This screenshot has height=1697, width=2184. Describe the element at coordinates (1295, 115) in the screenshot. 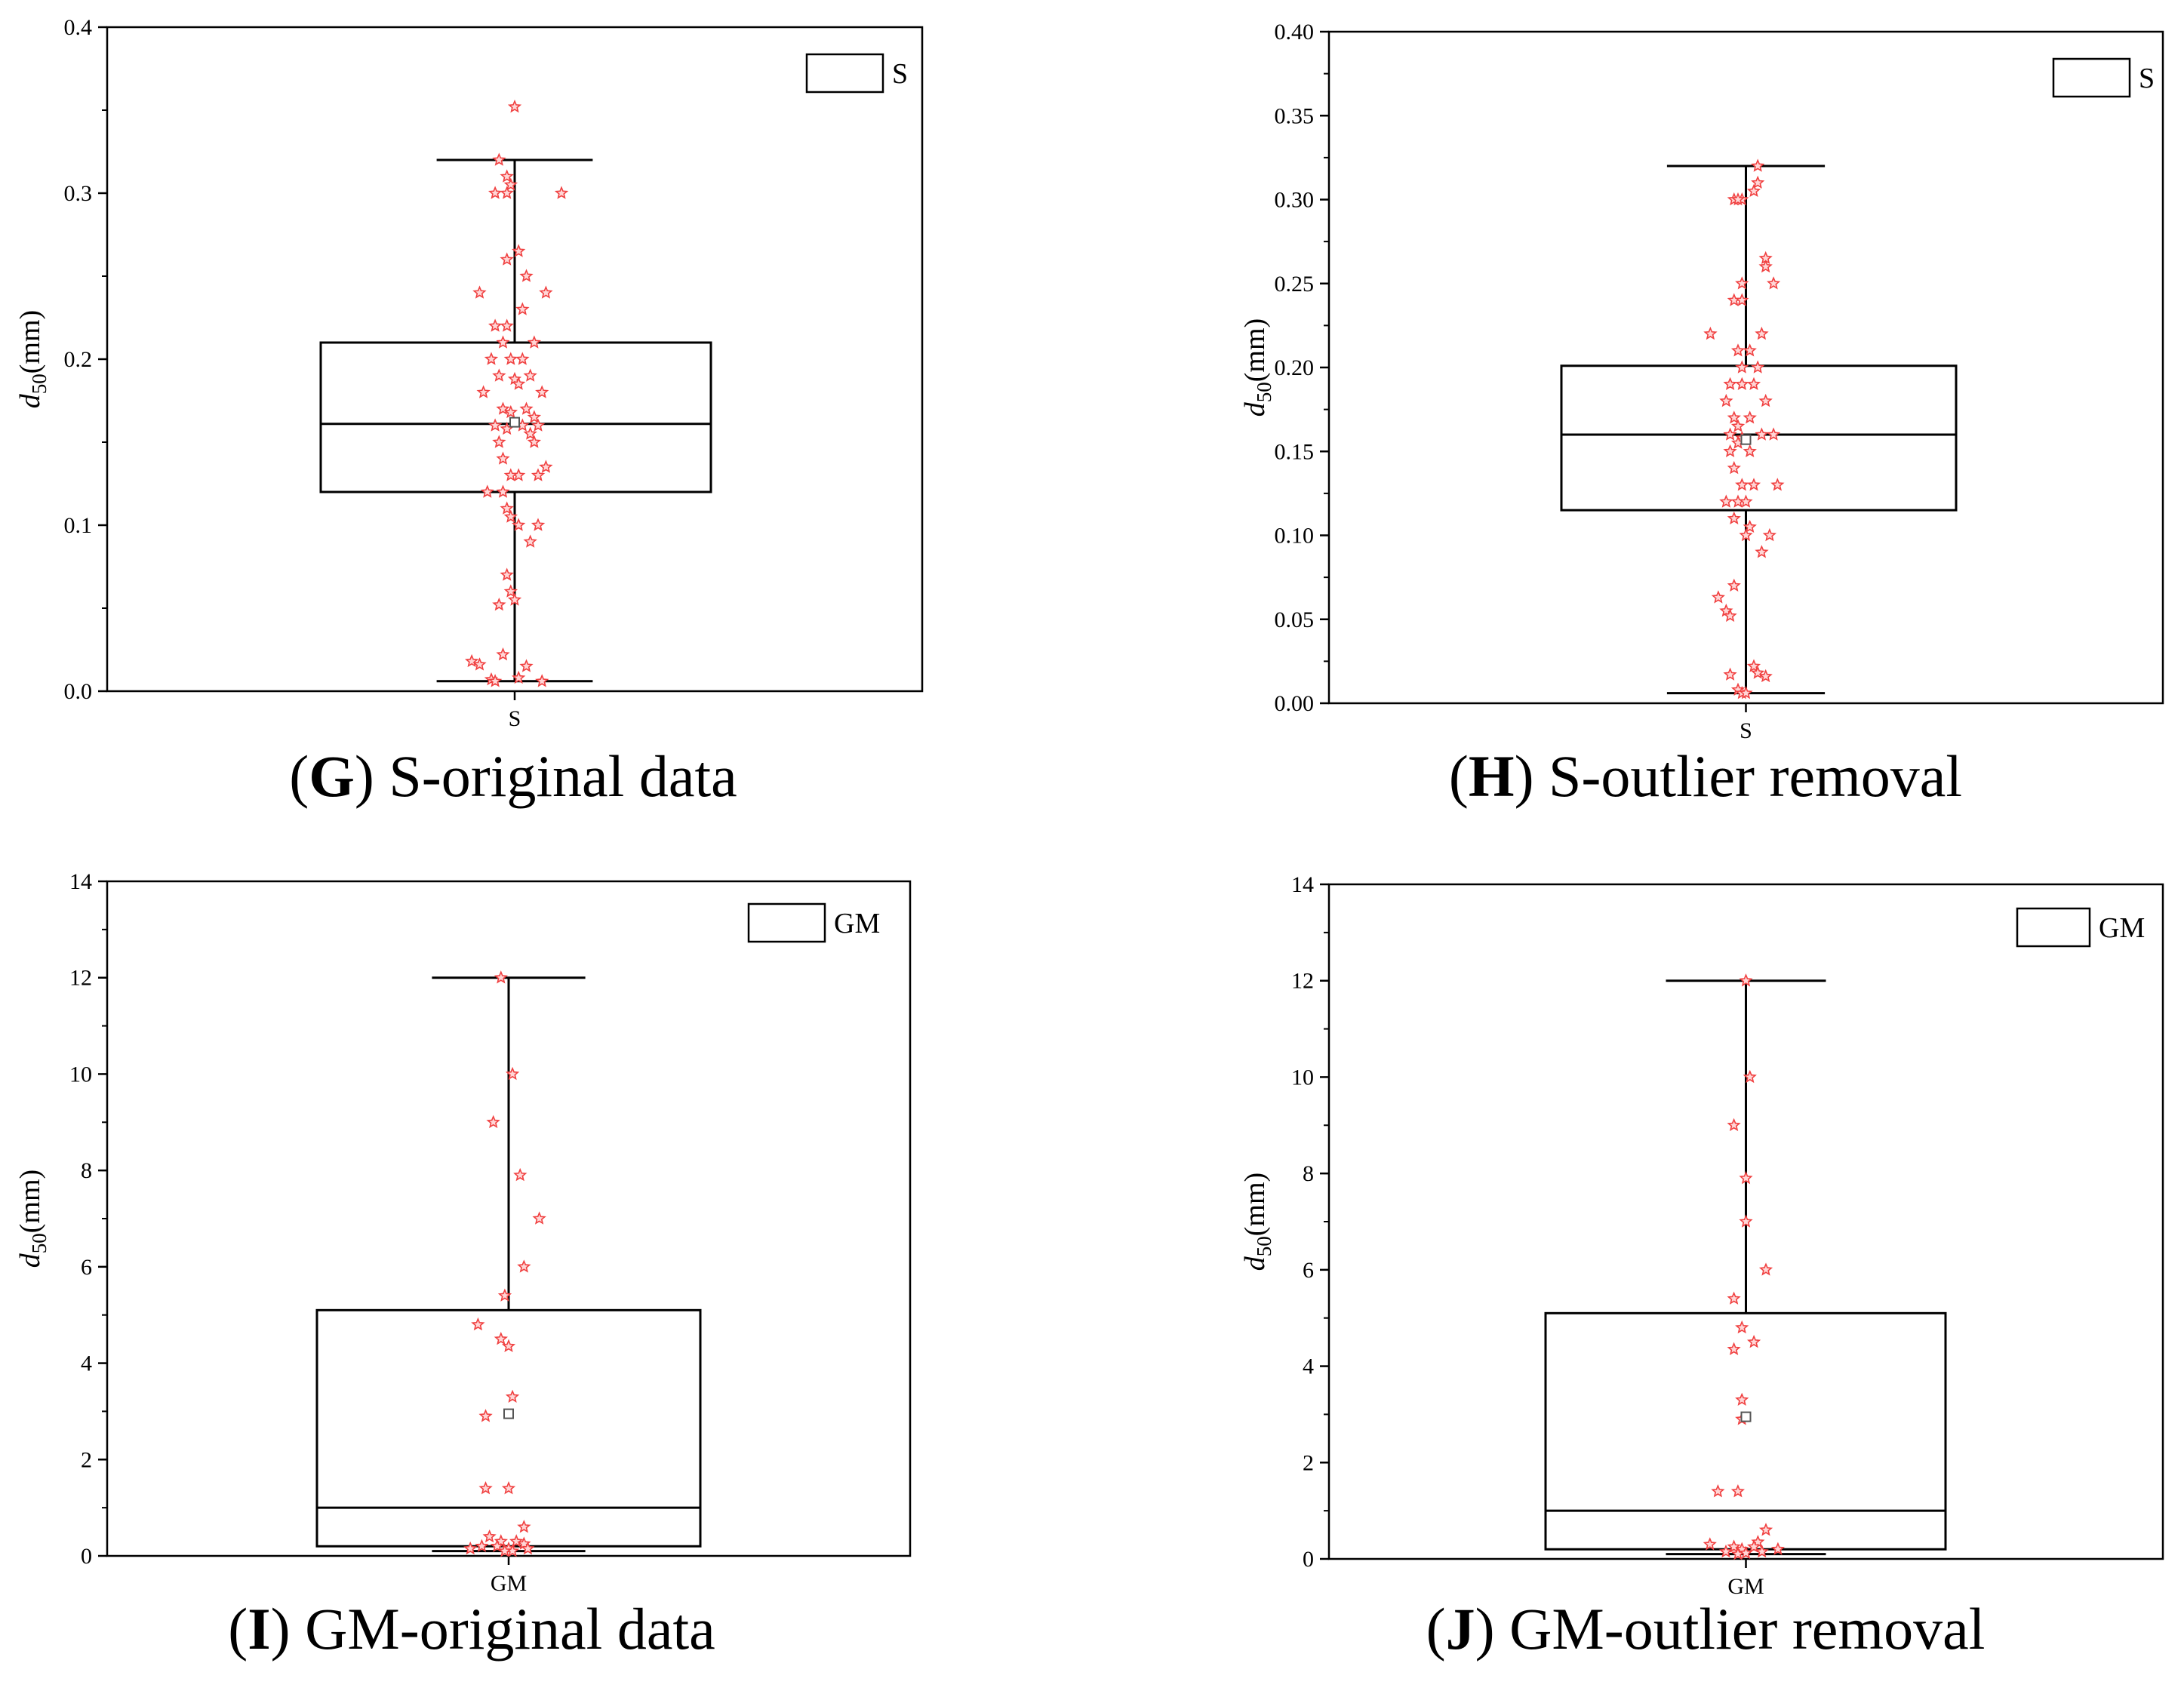

I see `y-tick-label: 0.35` at that location.